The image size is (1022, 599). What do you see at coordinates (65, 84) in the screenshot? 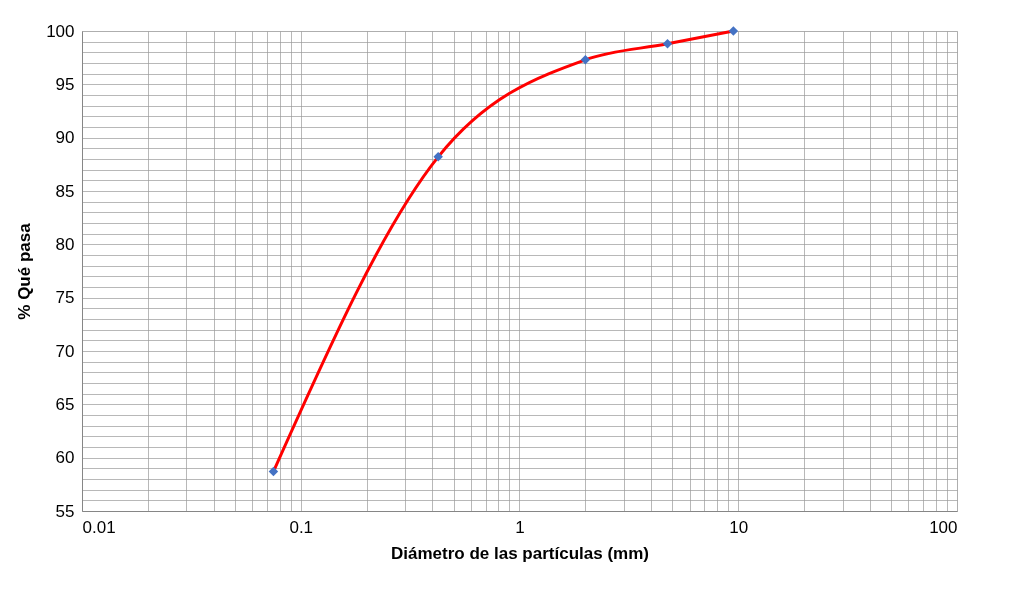
I see `y-tick-label: 95` at bounding box center [65, 84].